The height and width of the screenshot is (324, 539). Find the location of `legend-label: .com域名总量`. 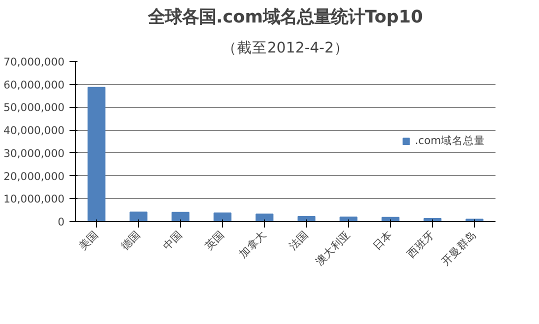

legend-label: .com域名总量 is located at coordinates (449, 141).